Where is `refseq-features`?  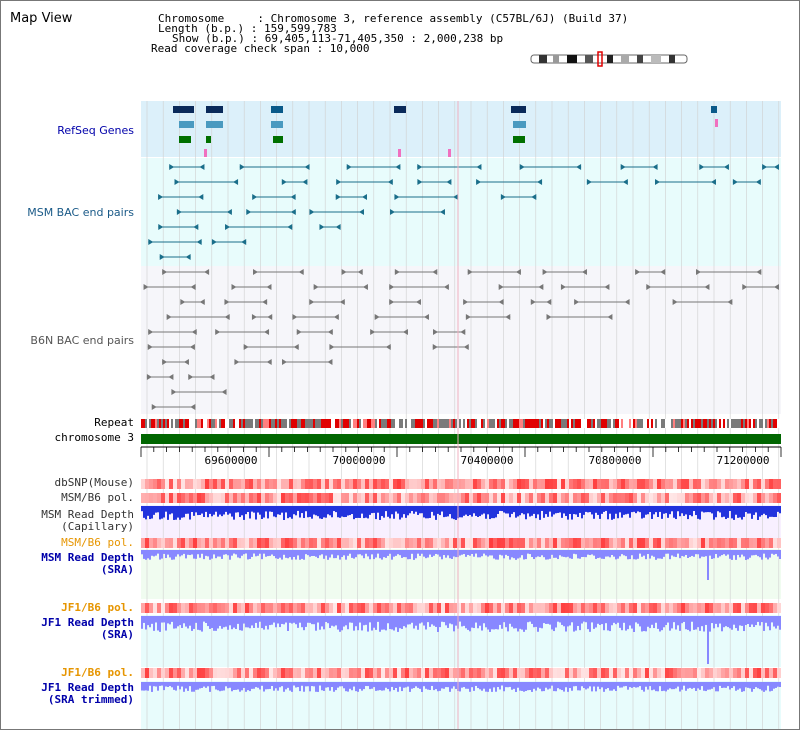
refseq-features is located at coordinates (445, 131).